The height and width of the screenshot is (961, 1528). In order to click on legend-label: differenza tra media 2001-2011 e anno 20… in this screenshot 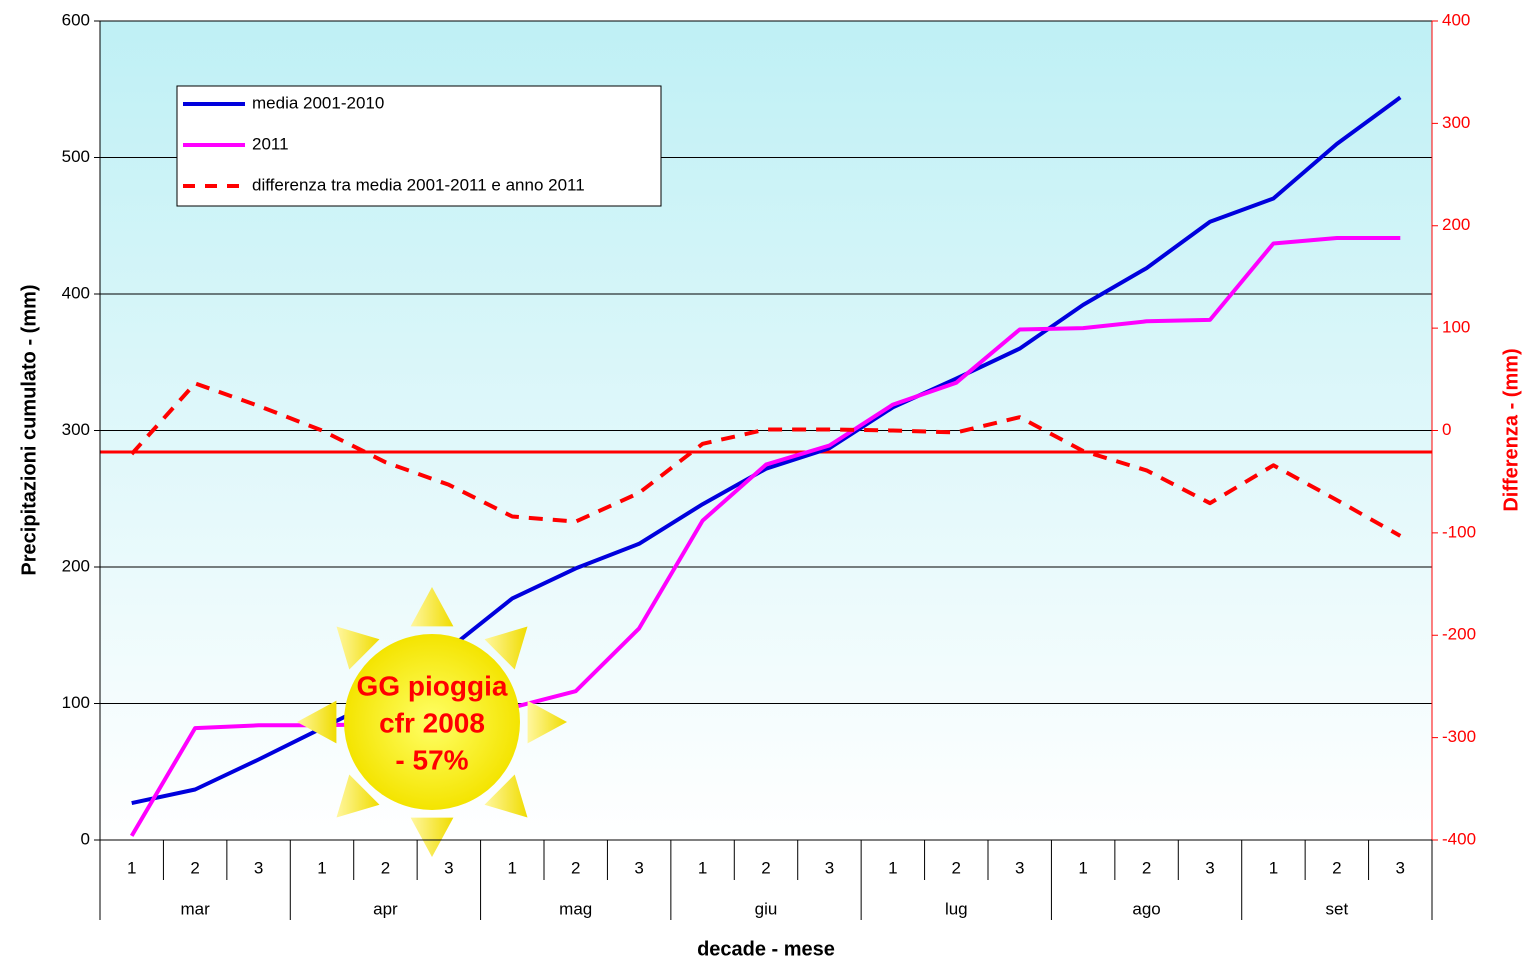, I will do `click(418, 184)`.